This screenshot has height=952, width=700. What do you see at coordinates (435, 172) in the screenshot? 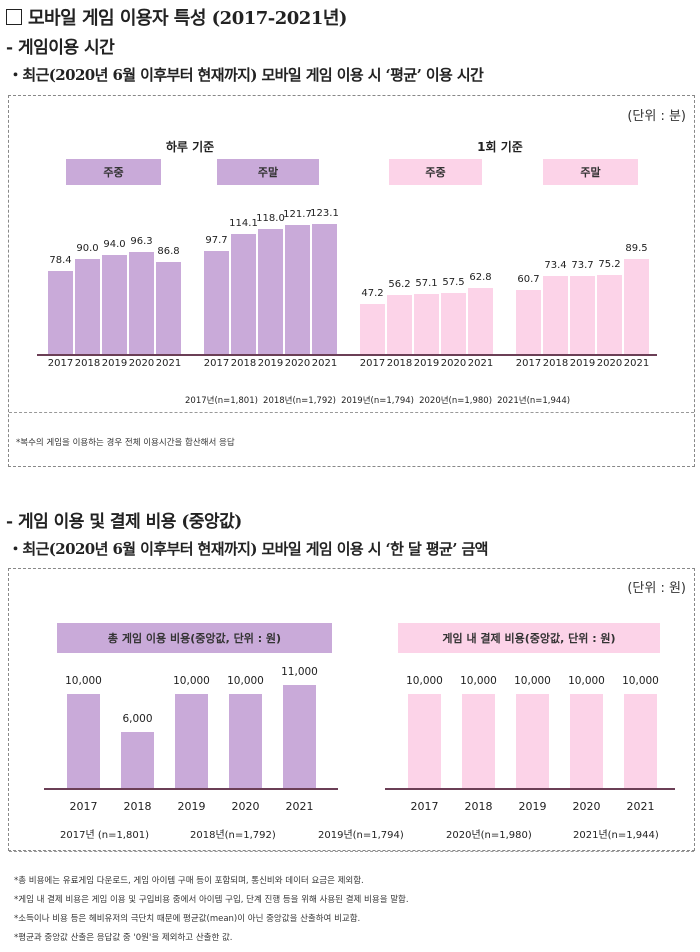
I see `legend-session-weekday: 주중` at bounding box center [435, 172].